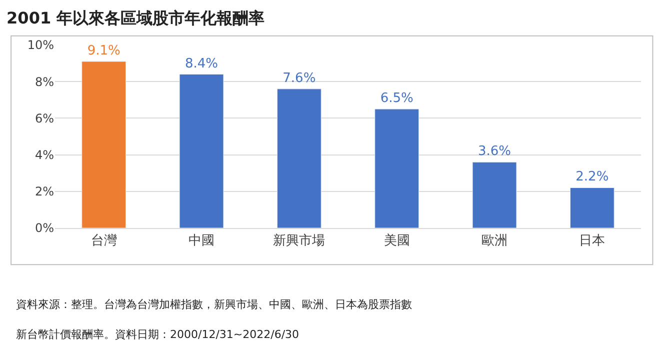 Image resolution: width=656 pixels, height=348 pixels. I want to click on data-label: 6.5%, so click(397, 98).